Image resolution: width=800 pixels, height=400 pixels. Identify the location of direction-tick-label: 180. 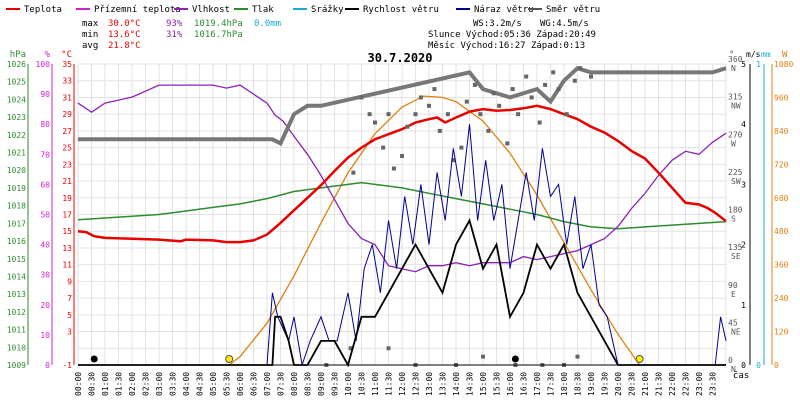
(735, 210).